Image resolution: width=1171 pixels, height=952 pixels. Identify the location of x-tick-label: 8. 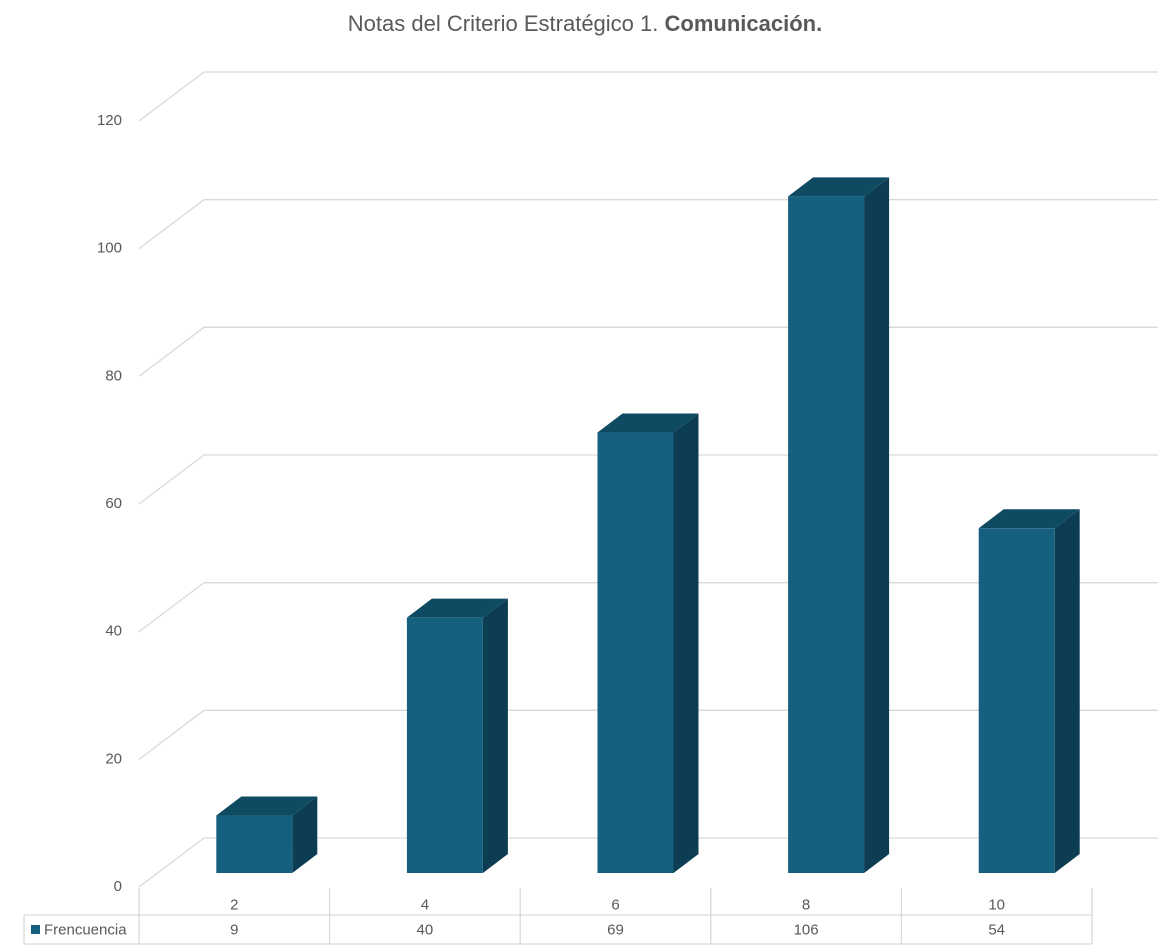
(806, 904).